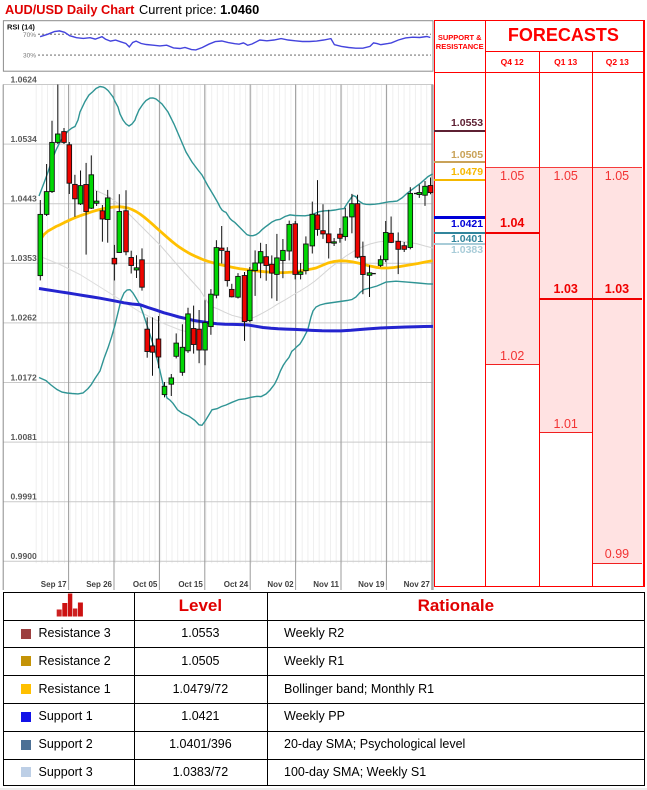  What do you see at coordinates (24, 556) in the screenshot?
I see `svg-text: 0.9900` at bounding box center [24, 556].